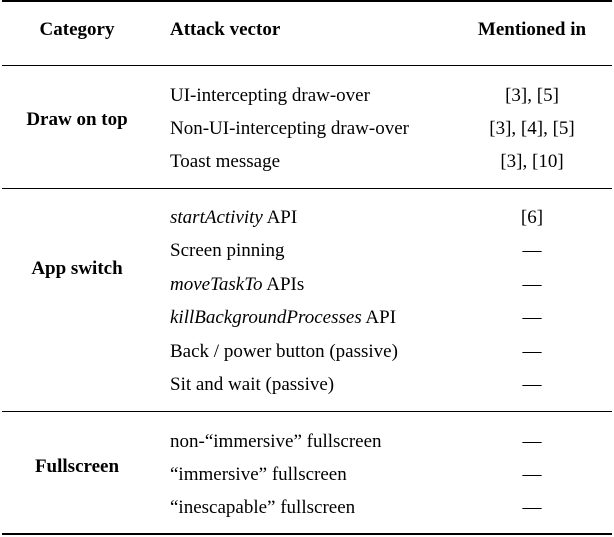 The height and width of the screenshot is (537, 614). What do you see at coordinates (307, 290) in the screenshot?
I see `table-row: moveTaskTo APIs —` at bounding box center [307, 290].